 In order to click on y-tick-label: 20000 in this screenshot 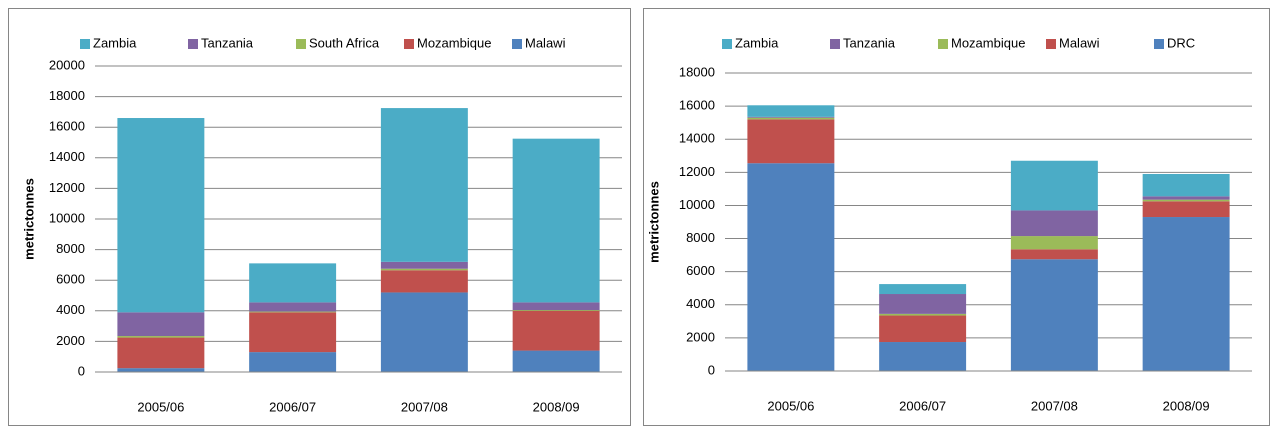, I will do `click(67, 64)`.